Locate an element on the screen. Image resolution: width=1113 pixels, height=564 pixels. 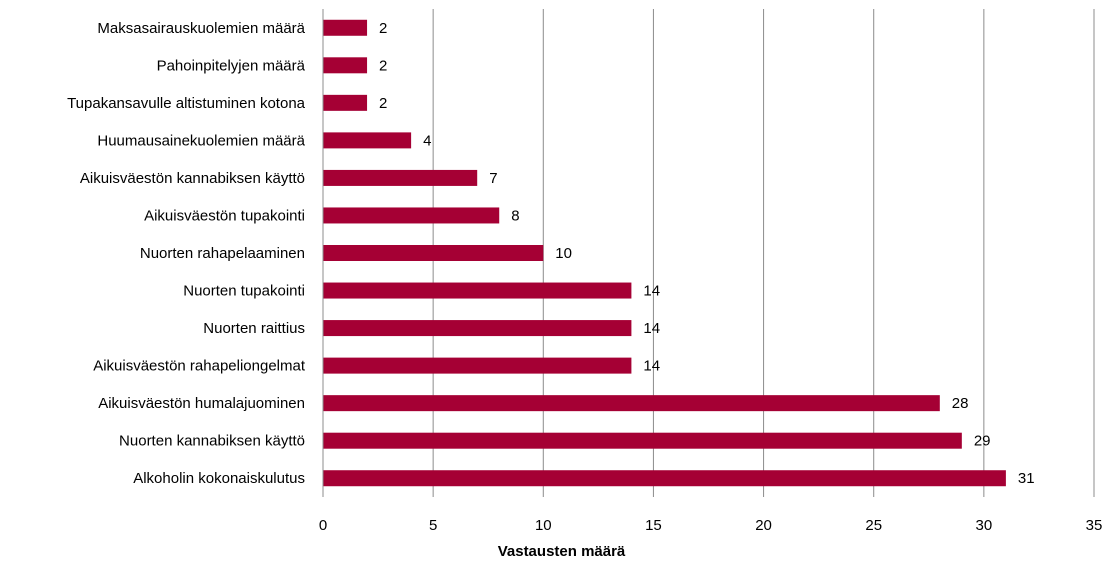
data-label: 7 is located at coordinates (493, 178).